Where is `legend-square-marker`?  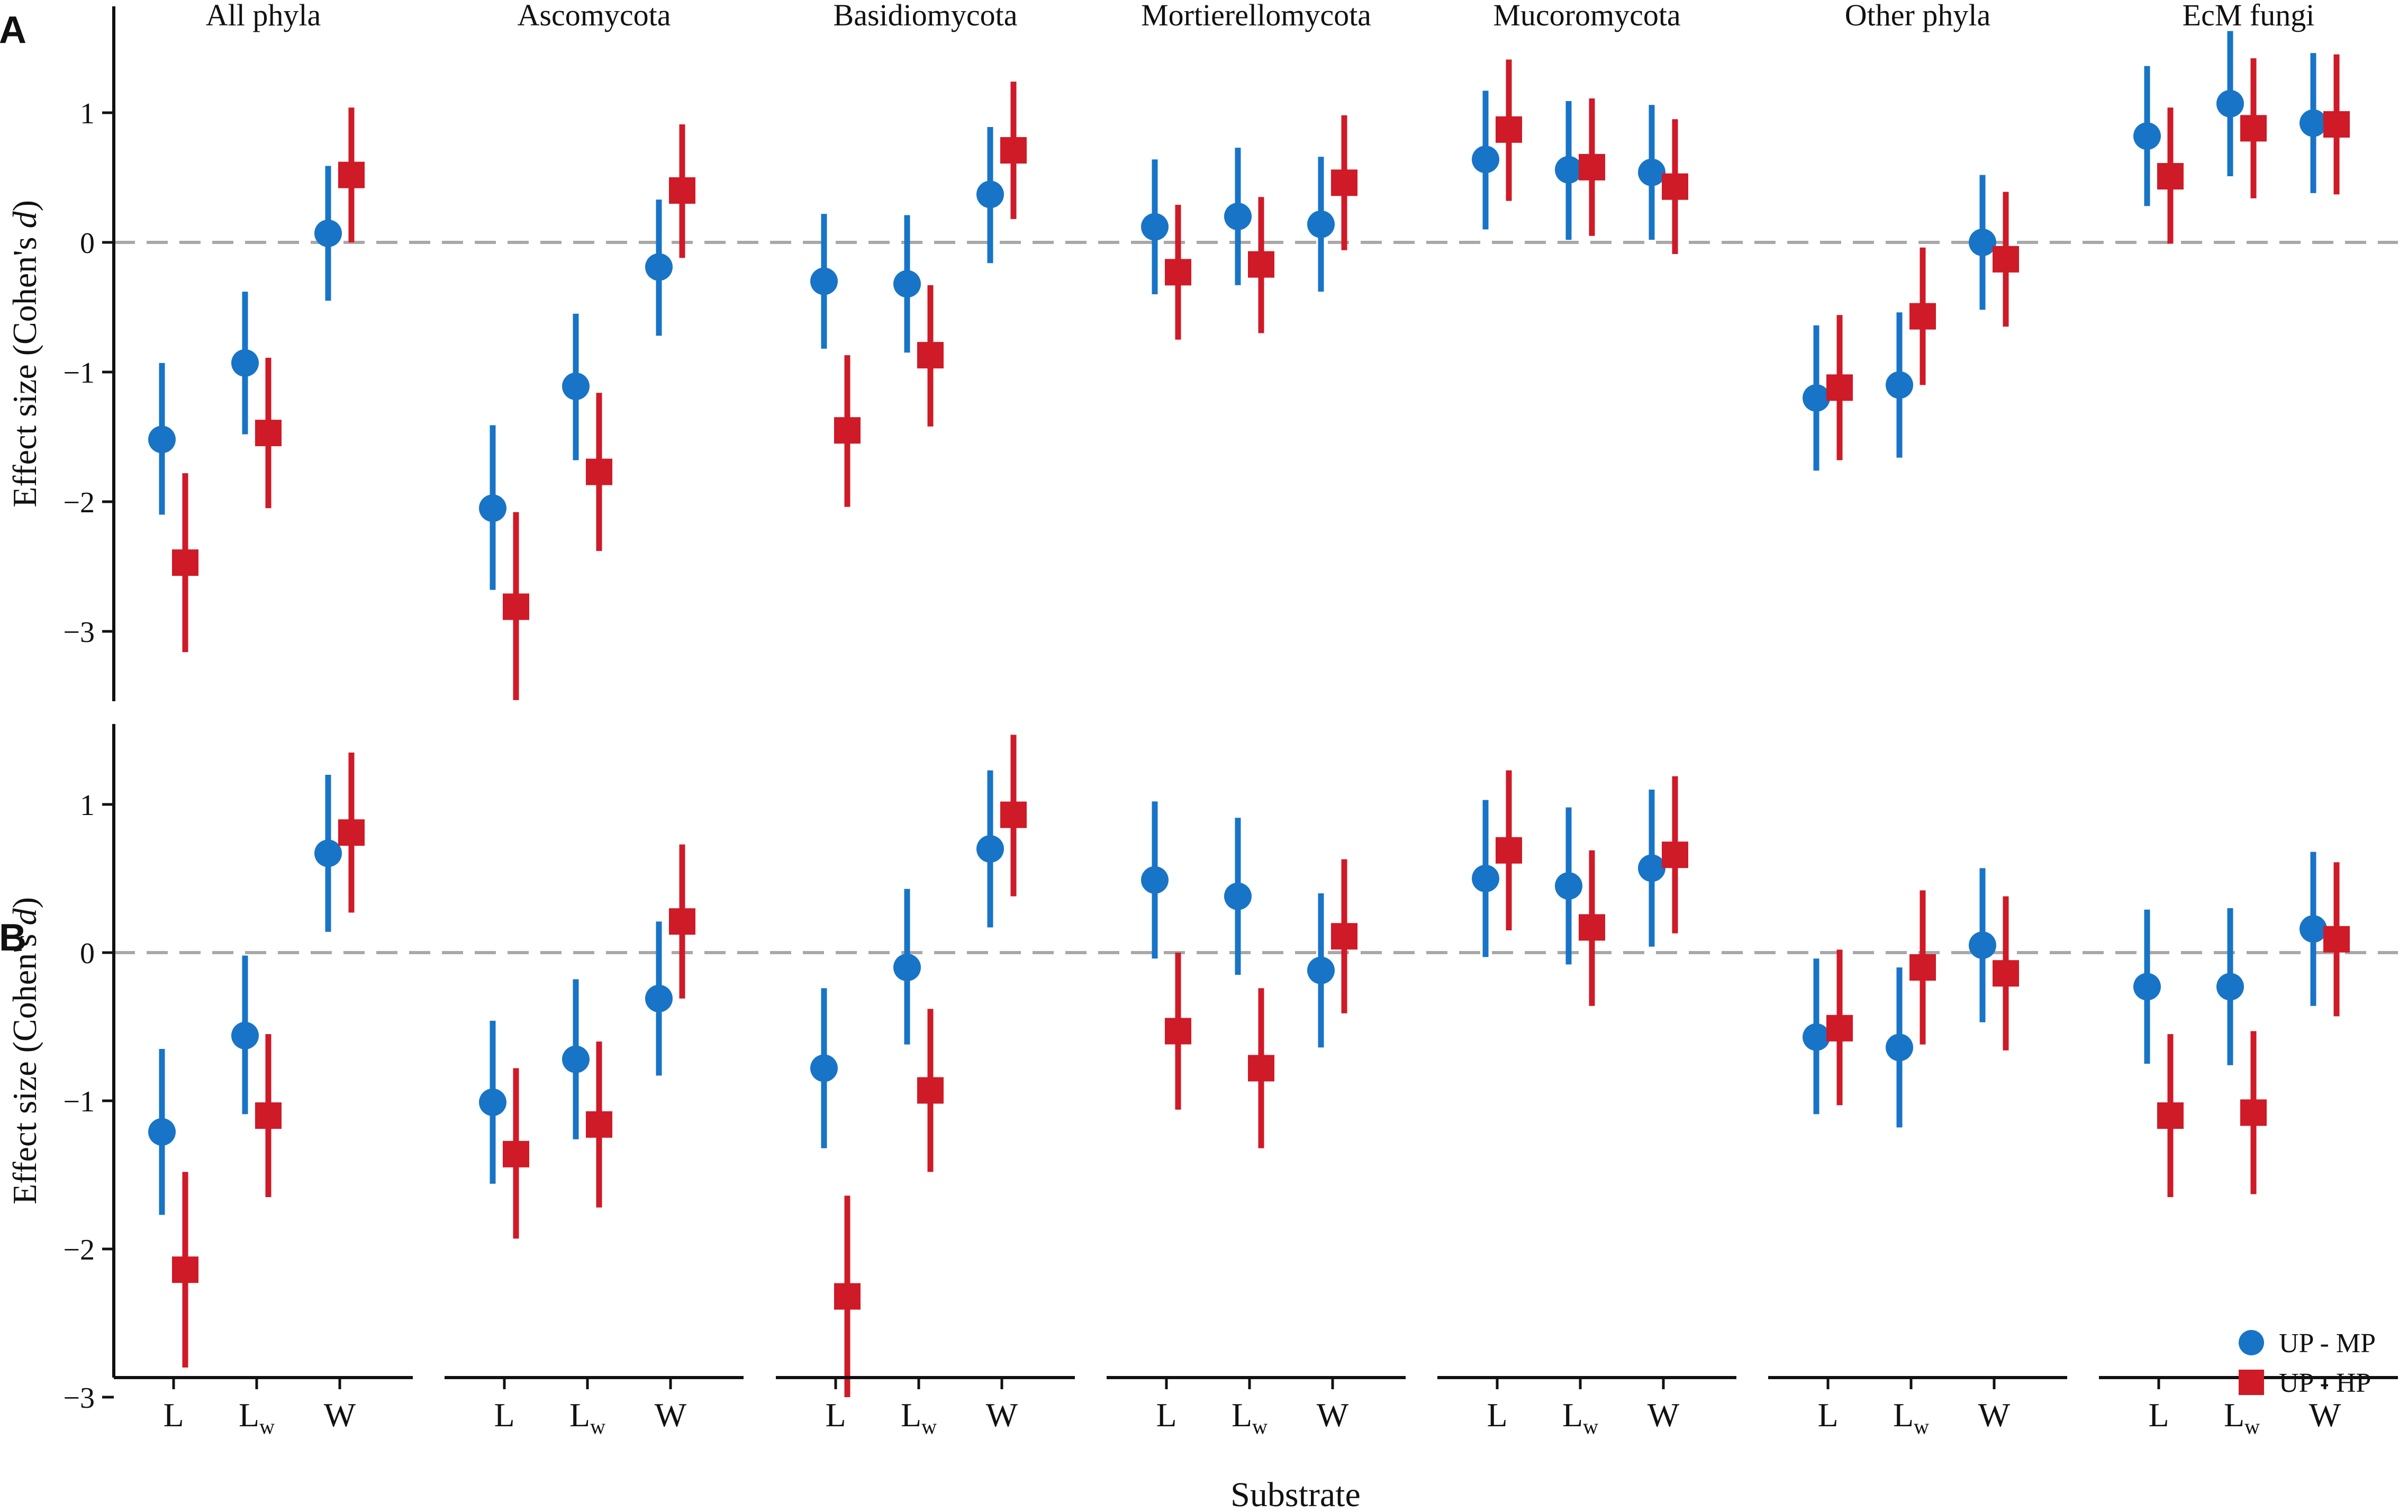
legend-square-marker is located at coordinates (2252, 1382).